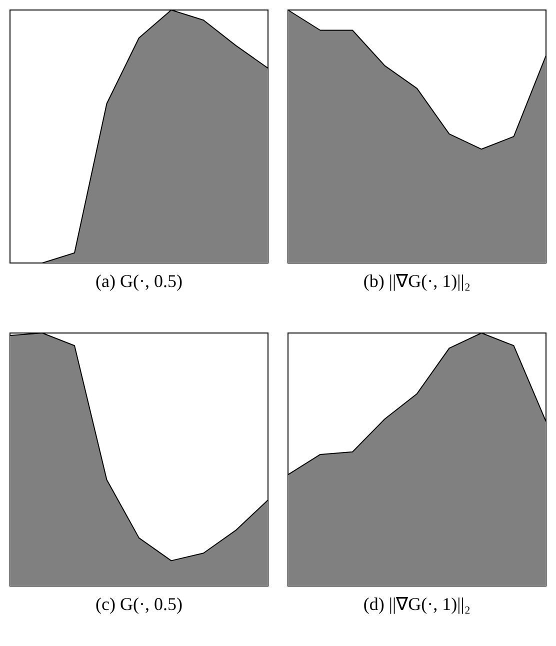 This screenshot has width=556, height=646. I want to click on text: (a) G(·, 0.5), so click(139, 281).